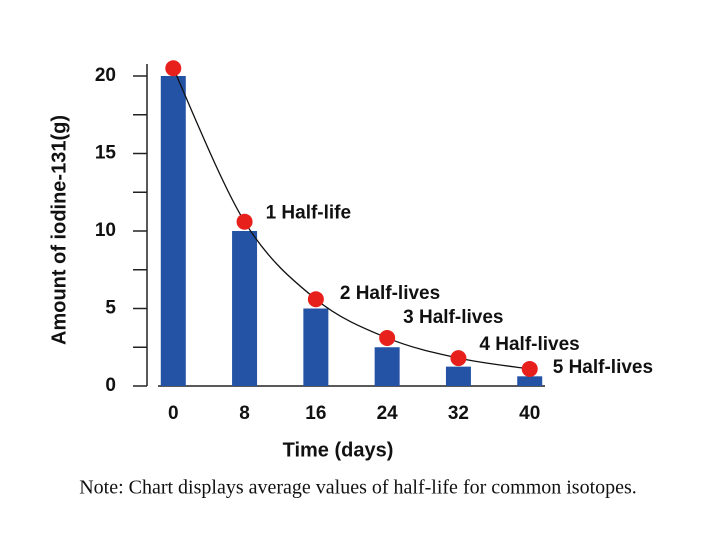  What do you see at coordinates (453, 317) in the screenshot?
I see `point-label: 3 Half-lives` at bounding box center [453, 317].